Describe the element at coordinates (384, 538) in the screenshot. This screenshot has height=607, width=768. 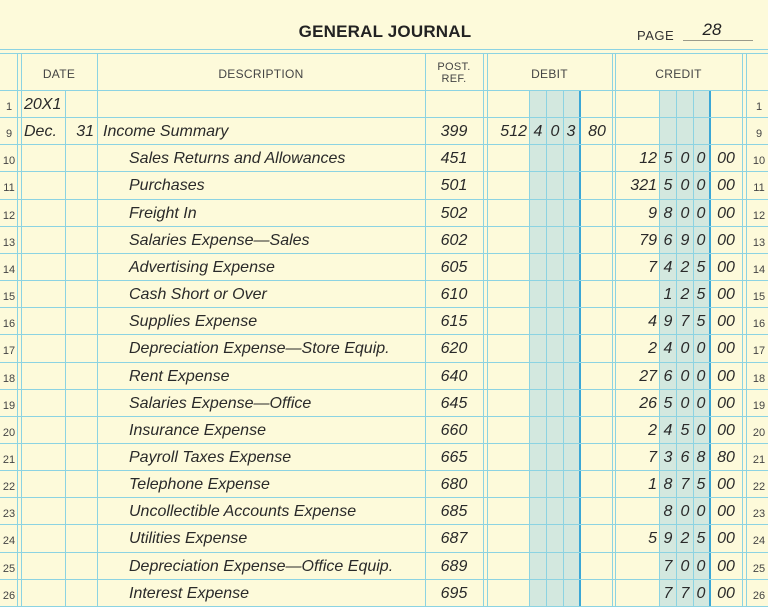
I see `journal-row: 24 Utilities Expense 687 5 9 2 5 00 24` at that location.